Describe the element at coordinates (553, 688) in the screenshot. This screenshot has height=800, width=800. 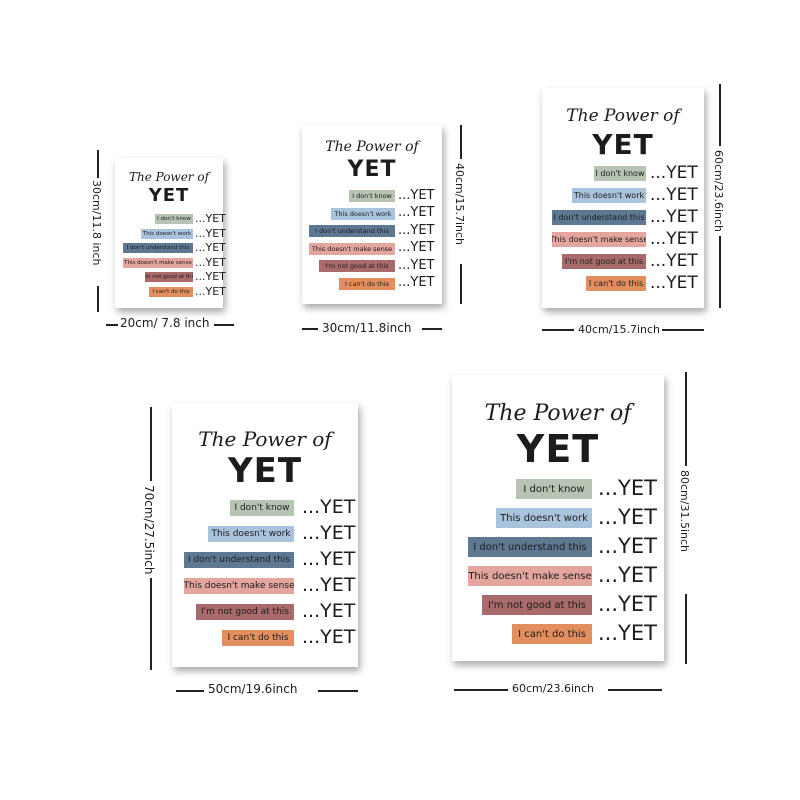
I see `width-label-60x80: 60cm/23.6inch` at that location.